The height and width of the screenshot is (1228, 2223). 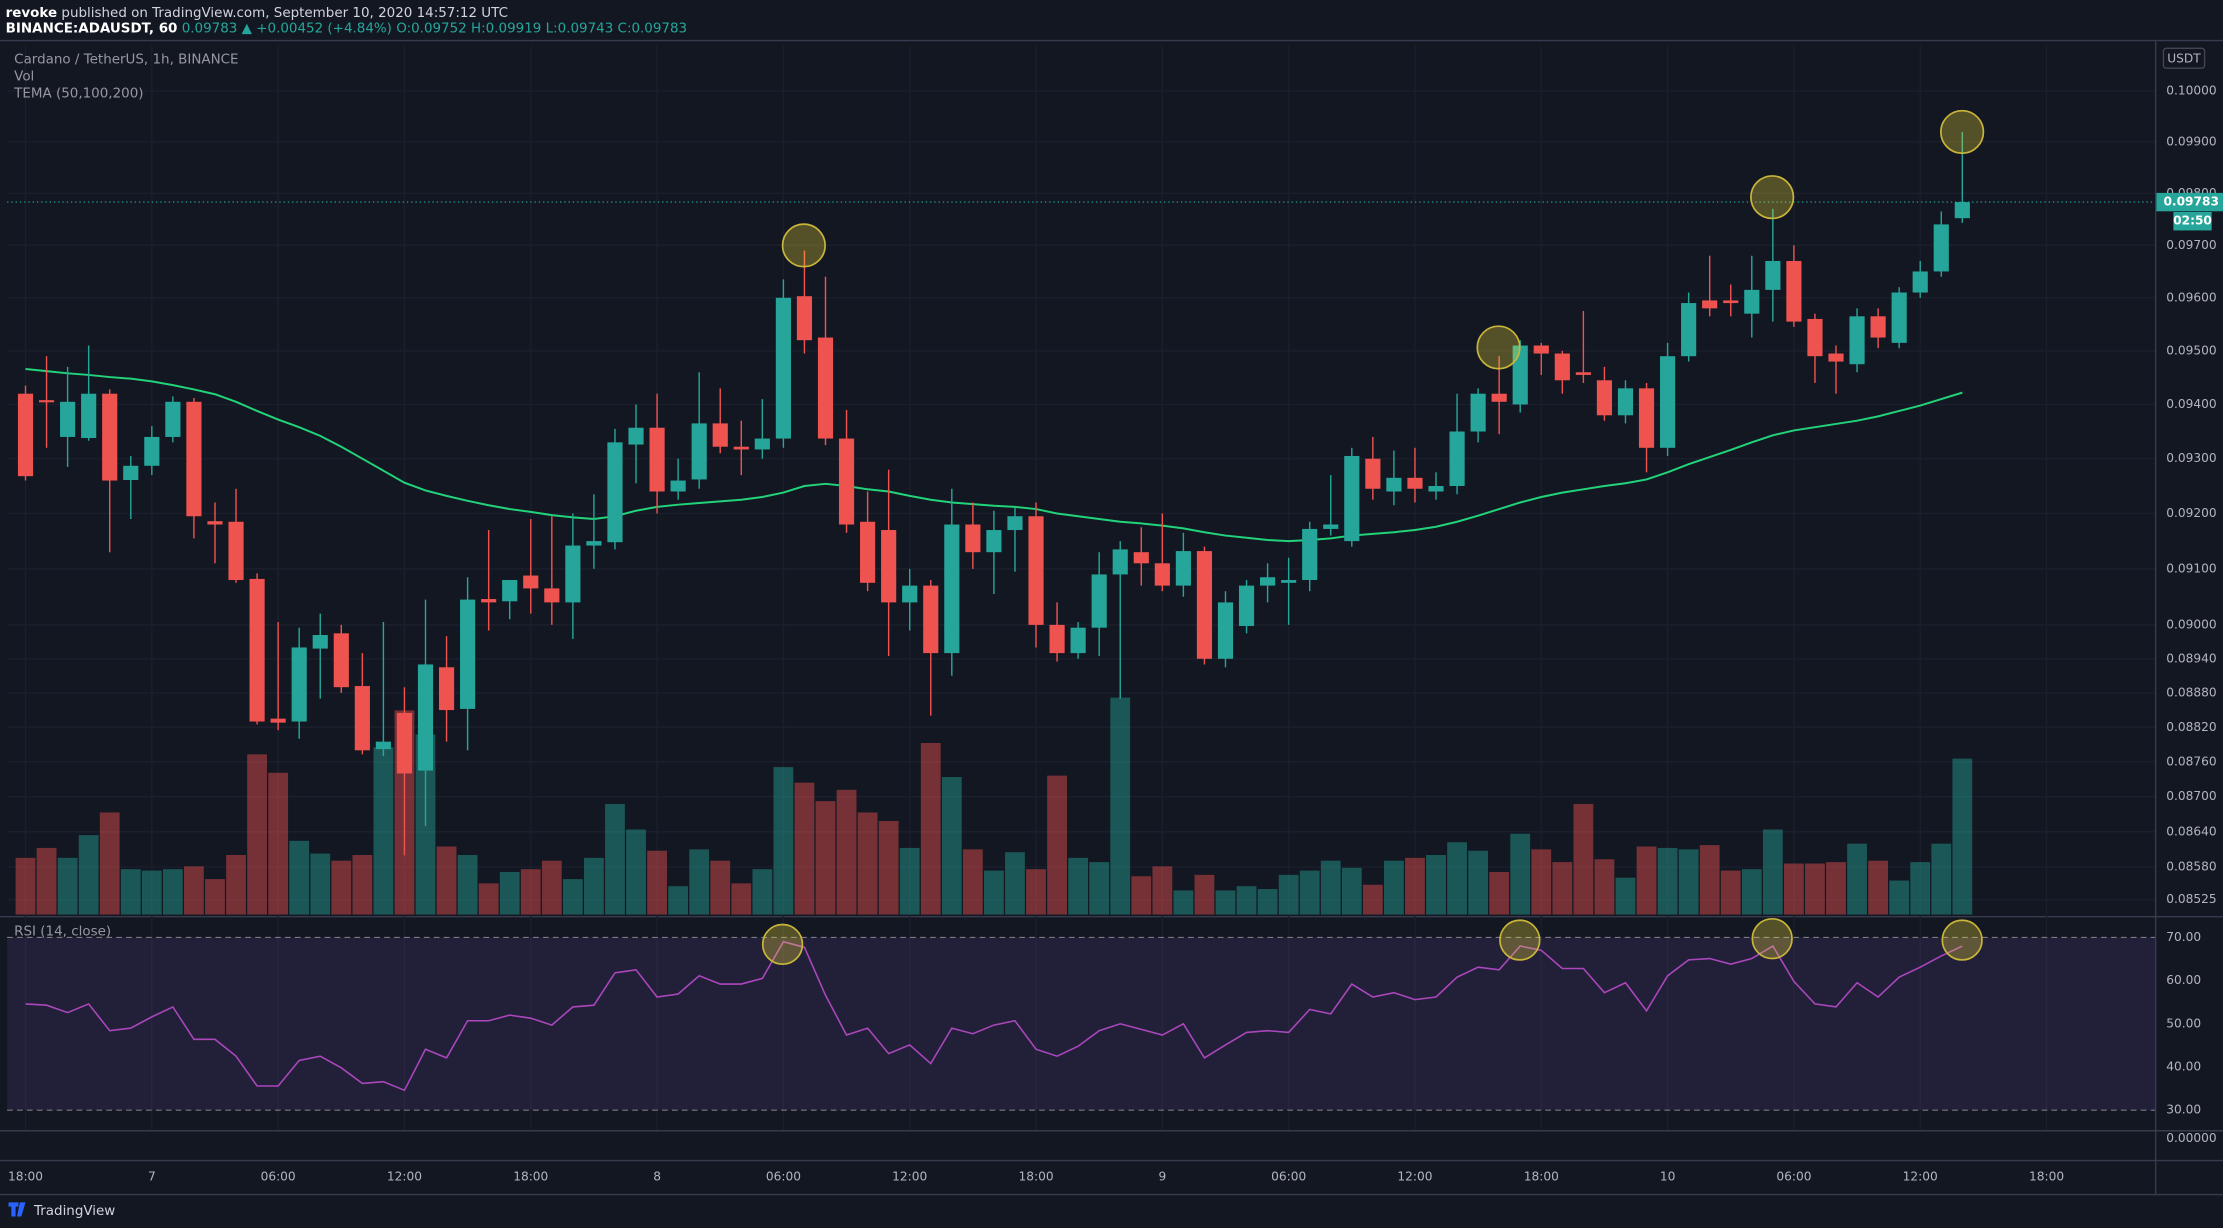 I want to click on y-tick-label: 0.09000, so click(x=2191, y=624).